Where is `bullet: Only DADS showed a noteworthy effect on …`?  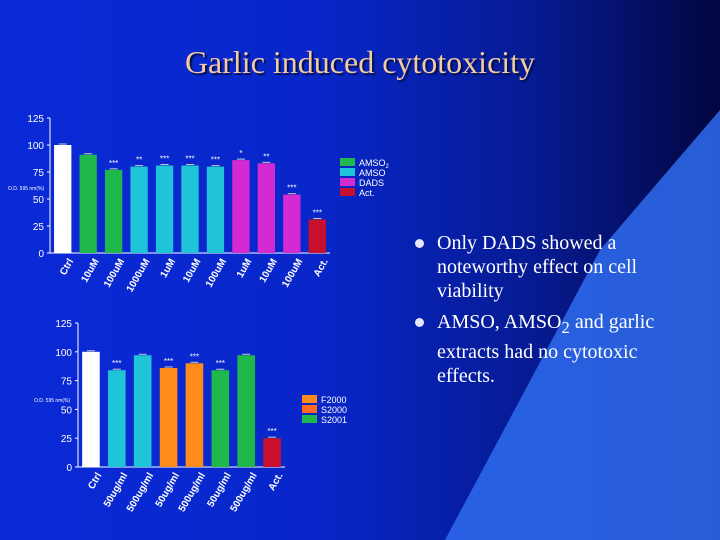 bullet: Only DADS showed a noteworthy effect on … is located at coordinates (557, 267).